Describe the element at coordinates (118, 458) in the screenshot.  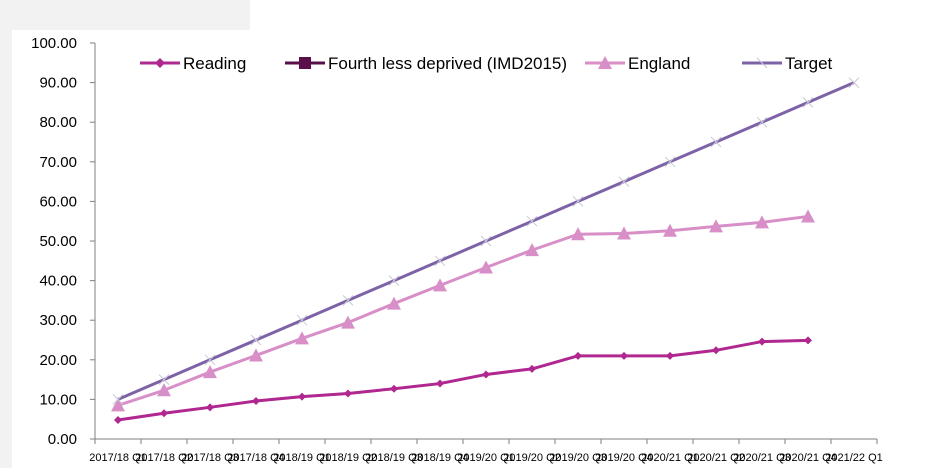
I see `x-tick-label: 2017/18 Q1` at that location.